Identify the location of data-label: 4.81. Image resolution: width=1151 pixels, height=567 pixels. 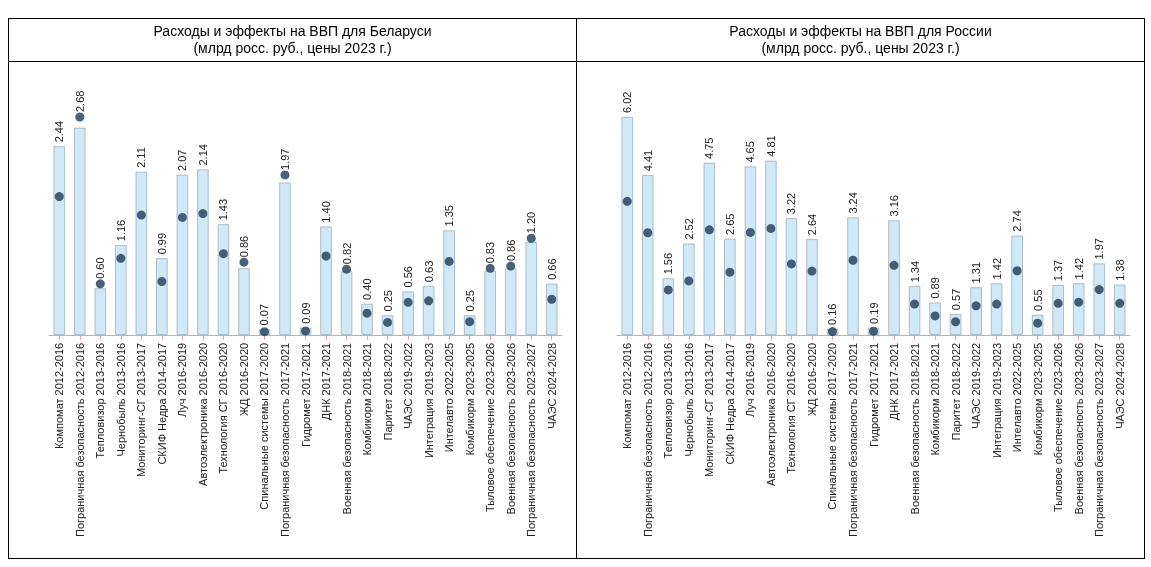
(770, 146).